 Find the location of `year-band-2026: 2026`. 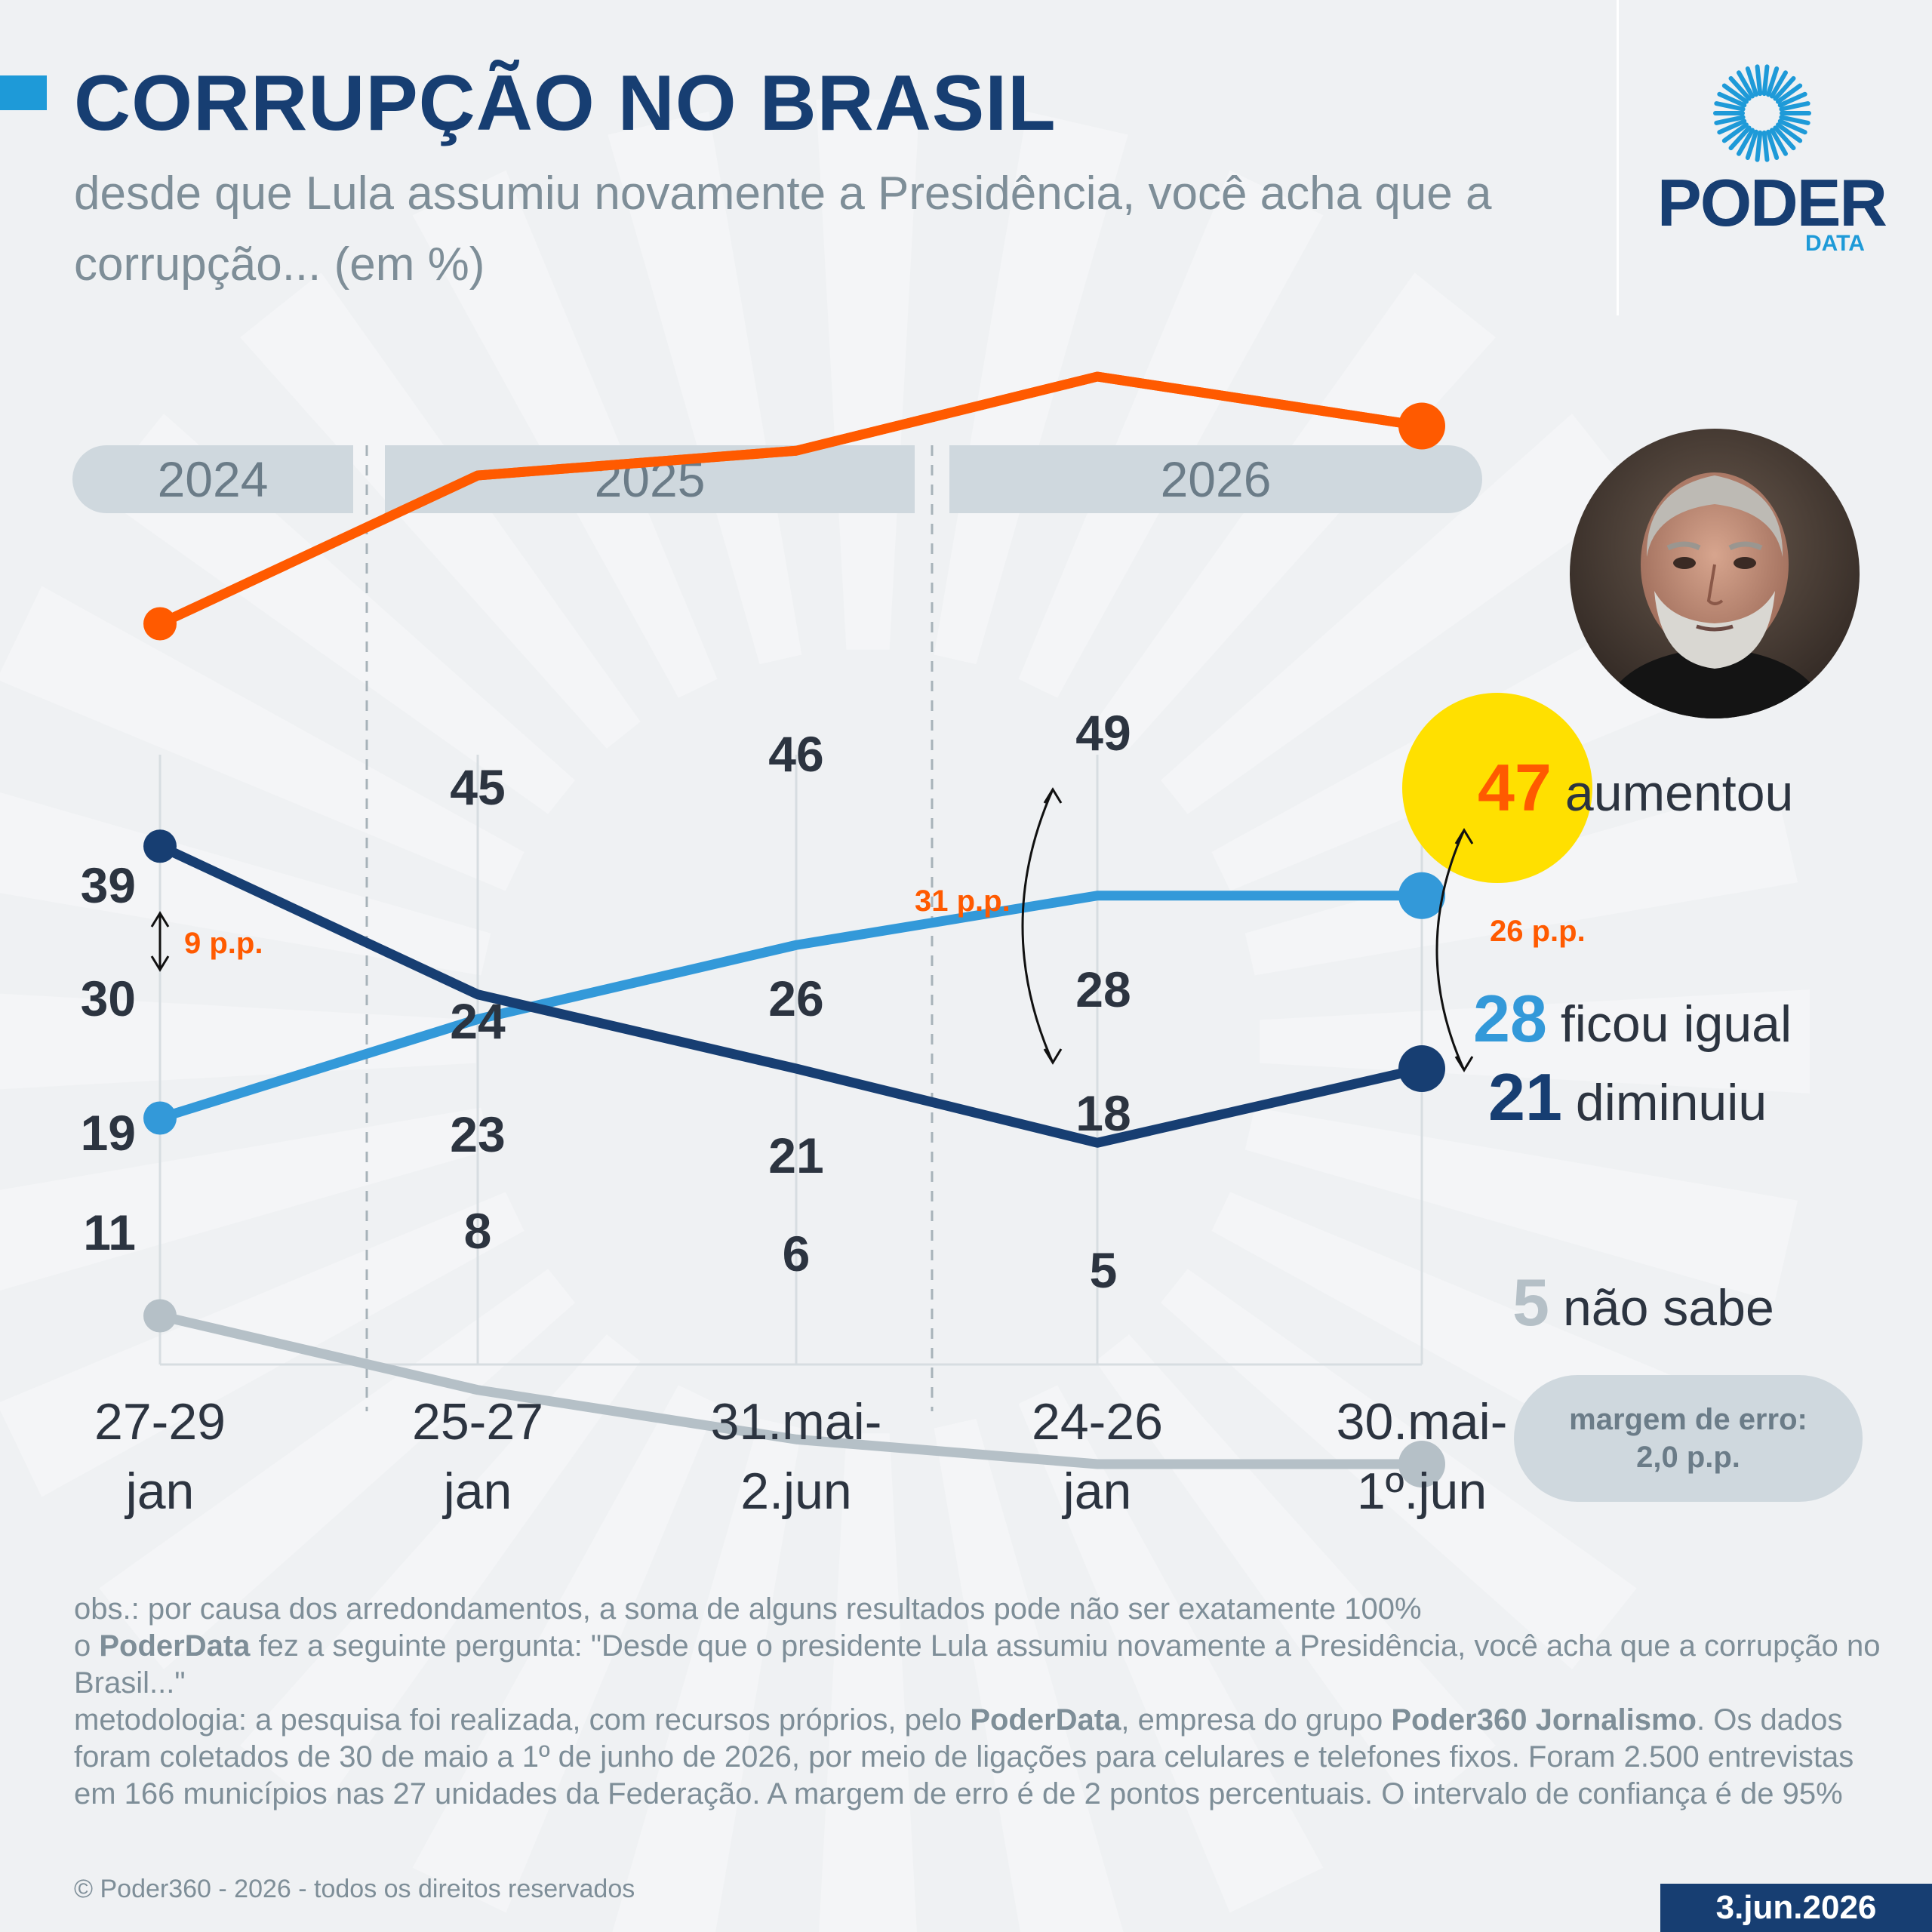

year-band-2026: 2026 is located at coordinates (1215, 479).